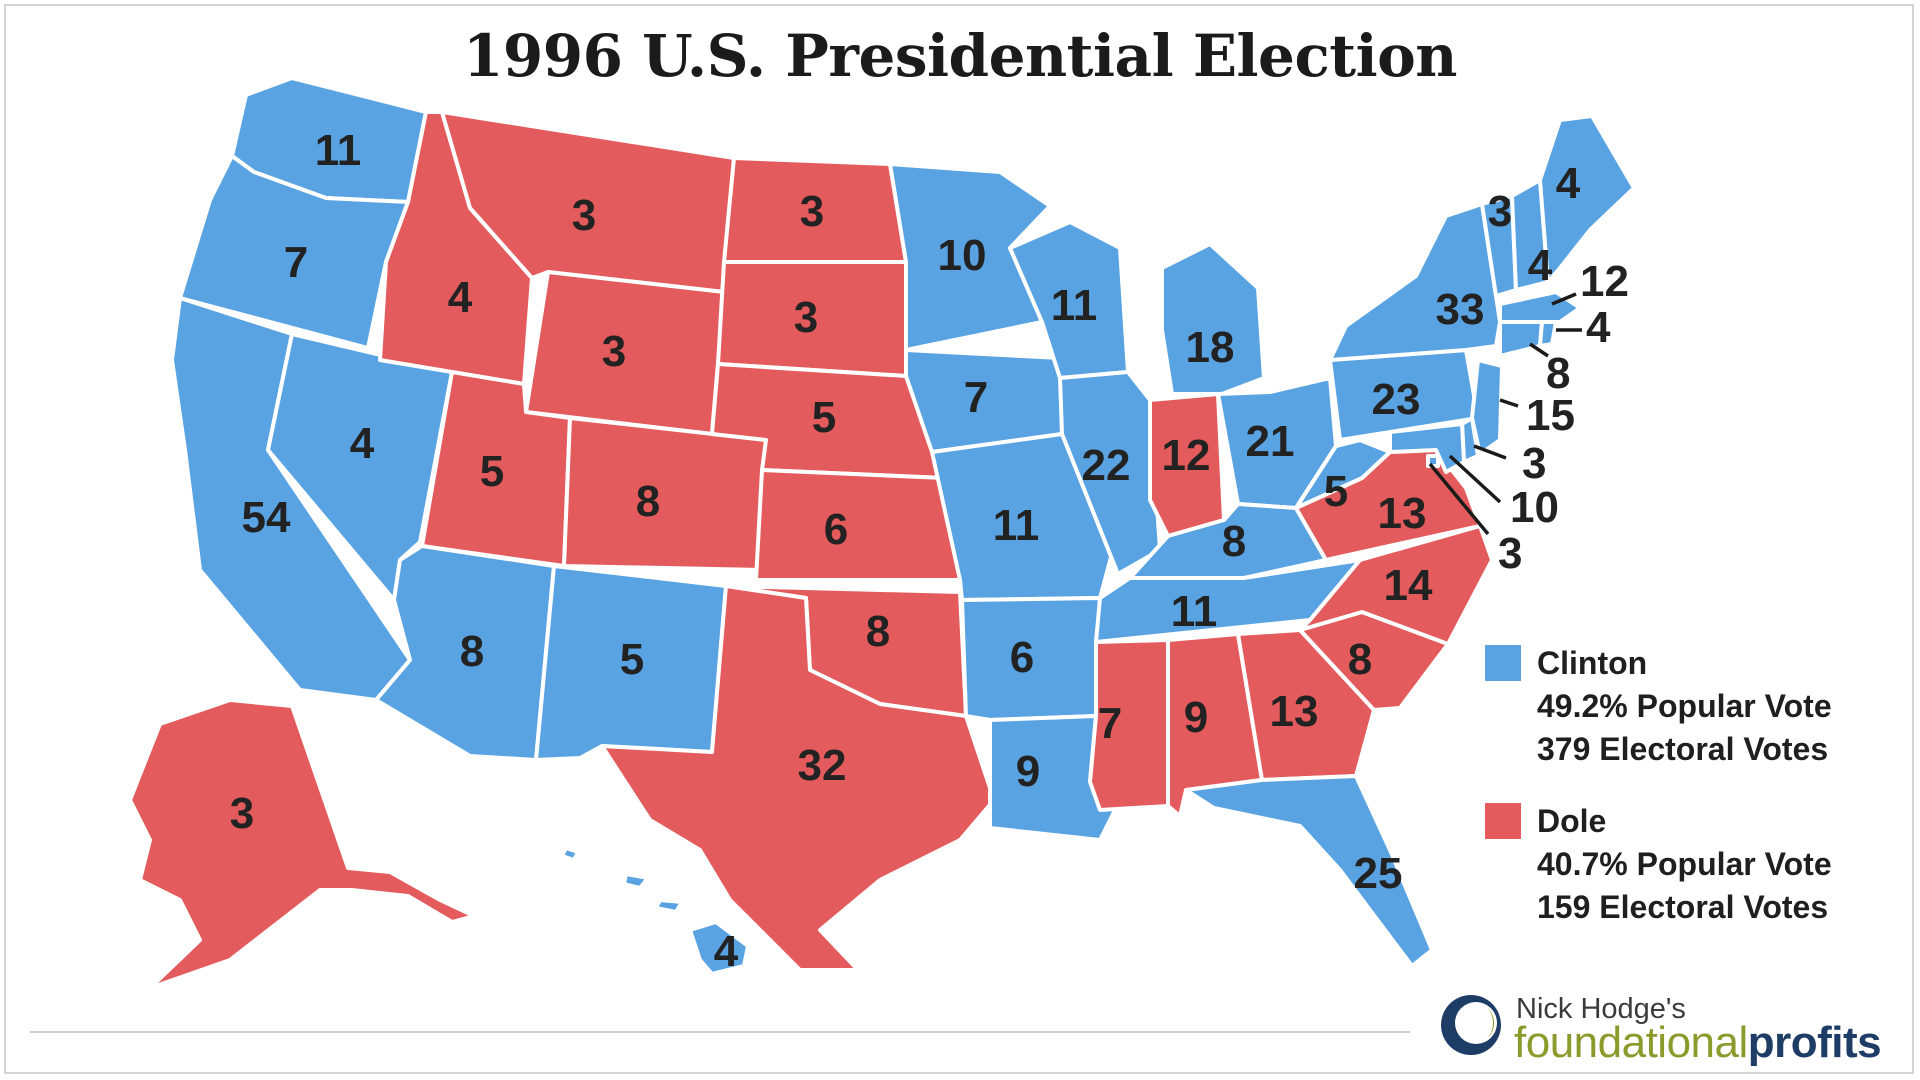 The width and height of the screenshot is (1920, 1080). What do you see at coordinates (1196, 717) in the screenshot?
I see `ev-label-al: 9` at bounding box center [1196, 717].